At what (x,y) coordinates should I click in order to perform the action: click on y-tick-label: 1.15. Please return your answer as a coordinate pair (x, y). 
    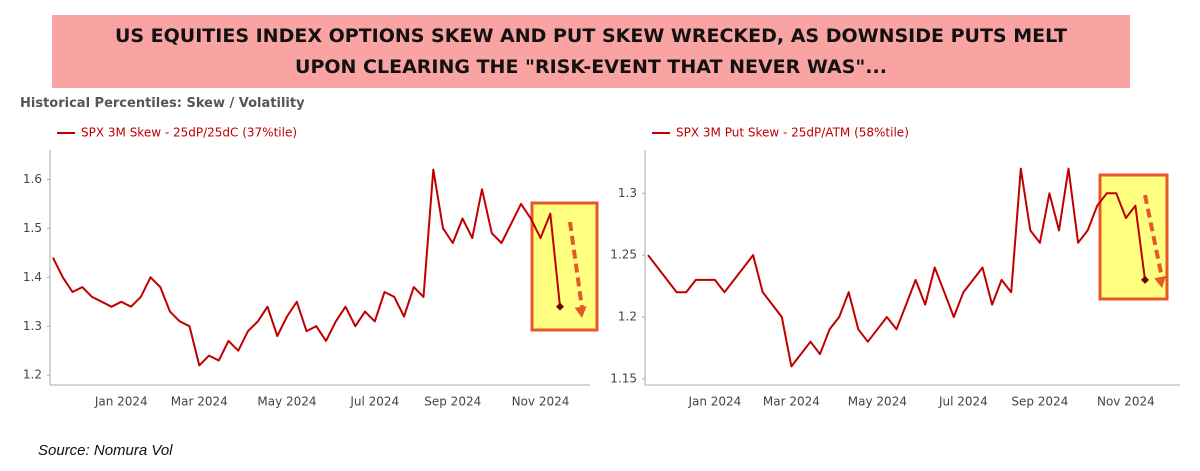
    Looking at the image, I should click on (623, 378).